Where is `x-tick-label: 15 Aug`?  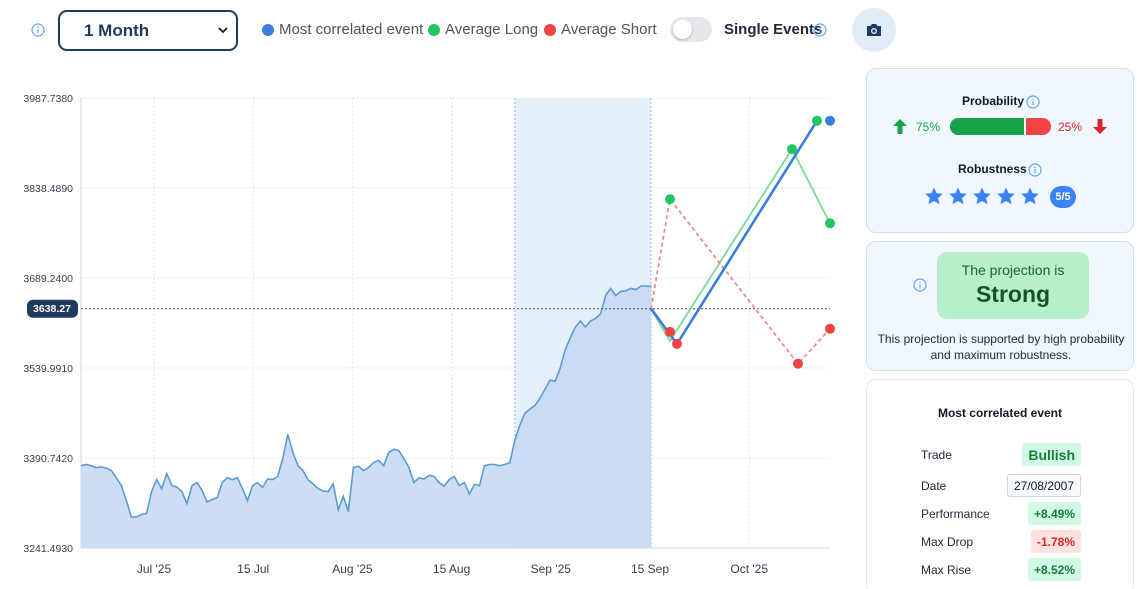 x-tick-label: 15 Aug is located at coordinates (451, 569).